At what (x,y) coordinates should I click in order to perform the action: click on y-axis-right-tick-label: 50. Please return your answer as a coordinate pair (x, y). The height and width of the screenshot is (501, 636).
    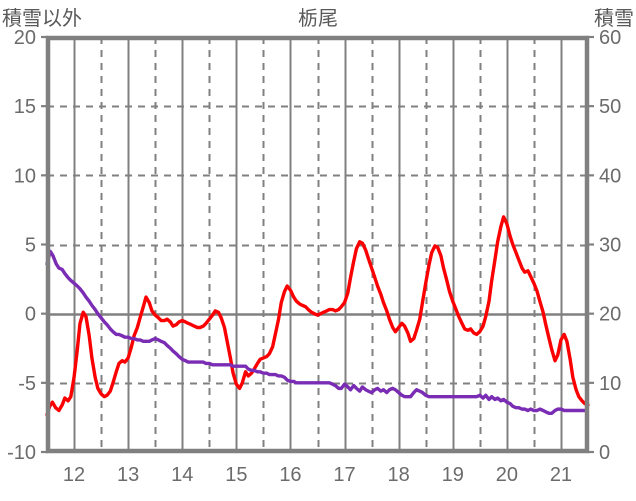
    Looking at the image, I should click on (610, 107).